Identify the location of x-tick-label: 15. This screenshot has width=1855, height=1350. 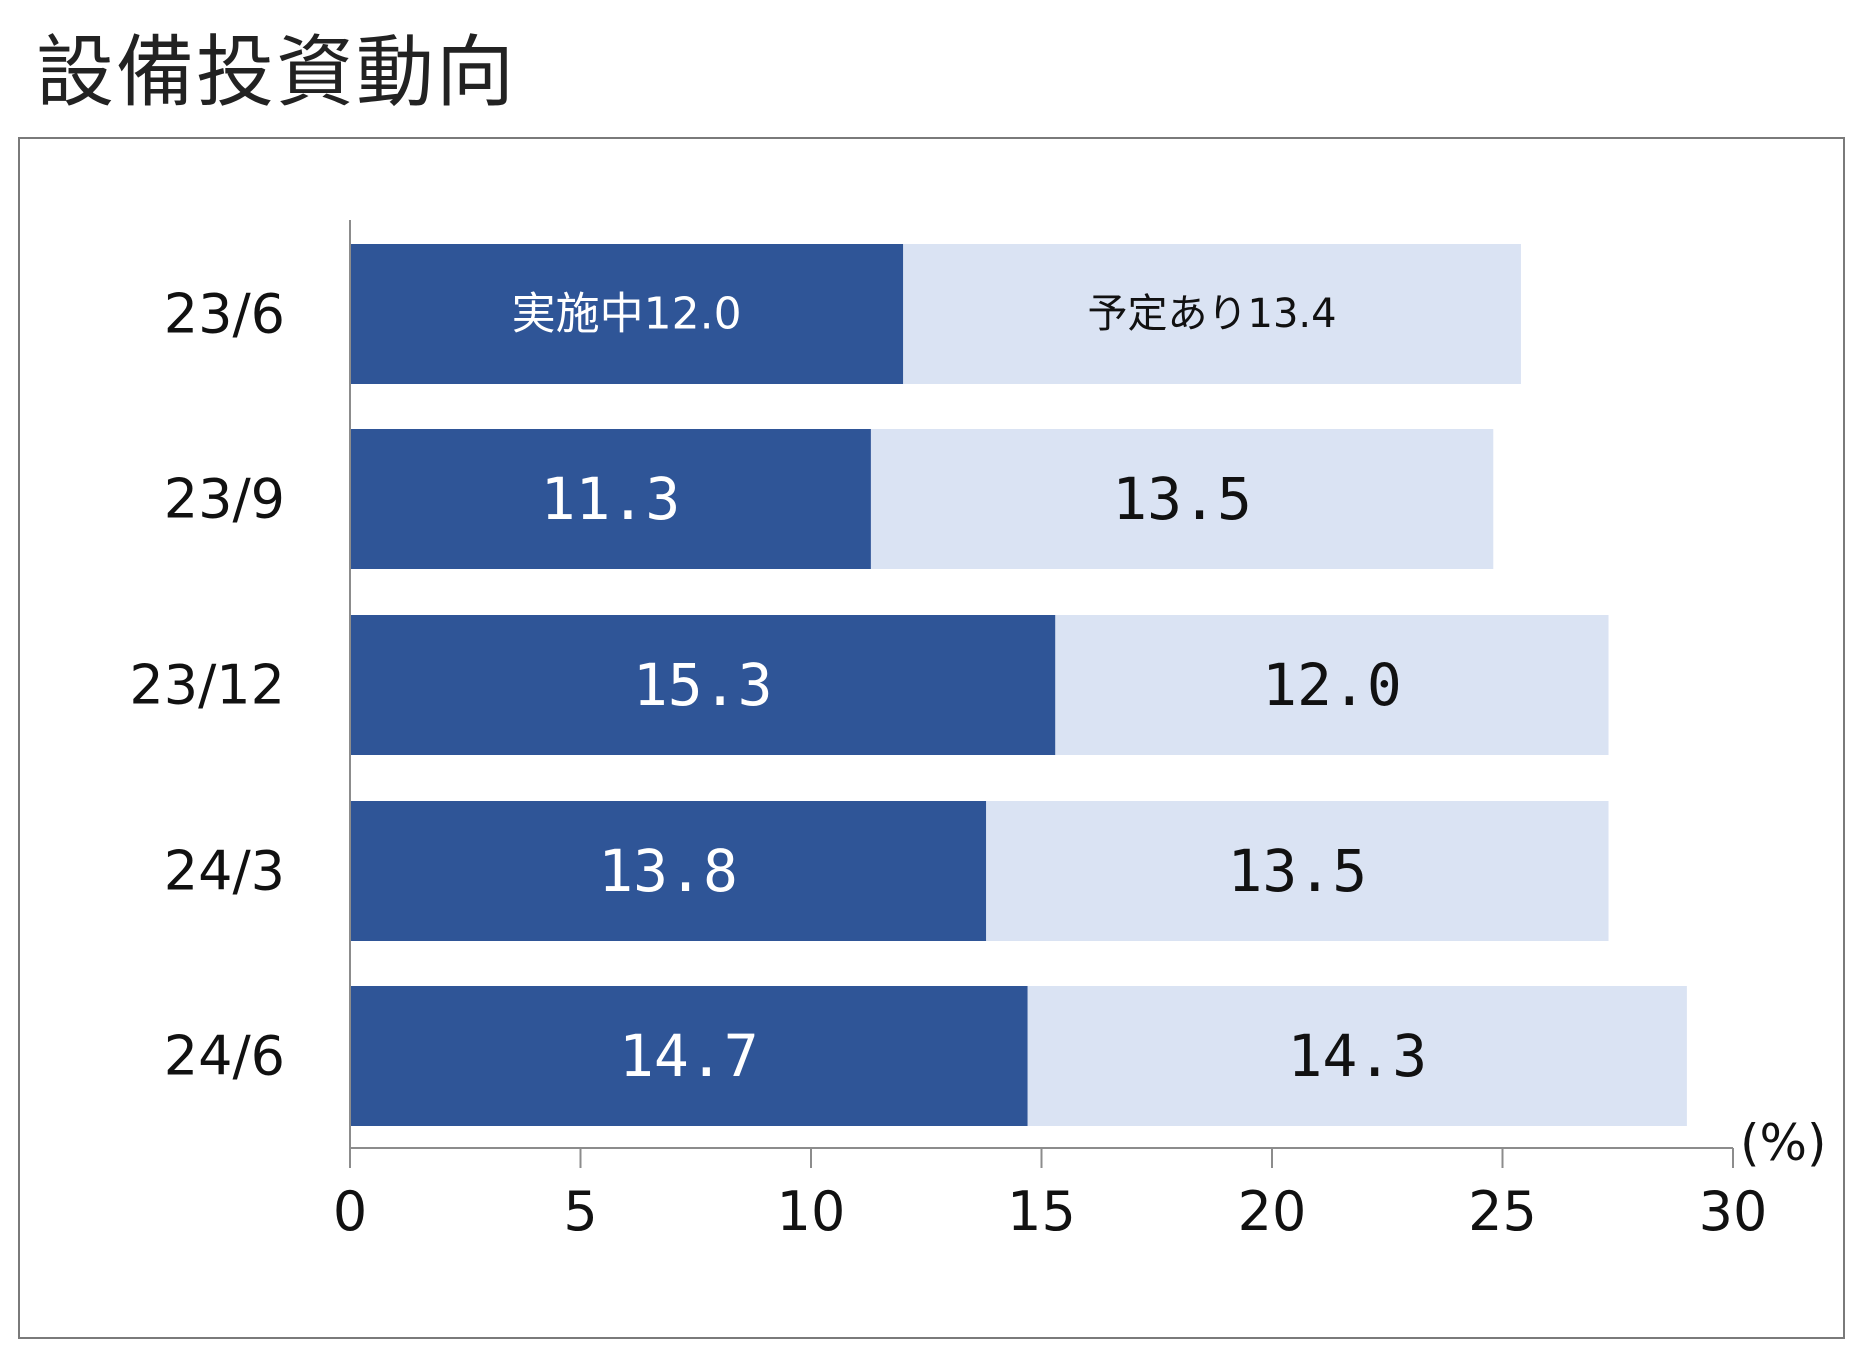
(1041, 1211).